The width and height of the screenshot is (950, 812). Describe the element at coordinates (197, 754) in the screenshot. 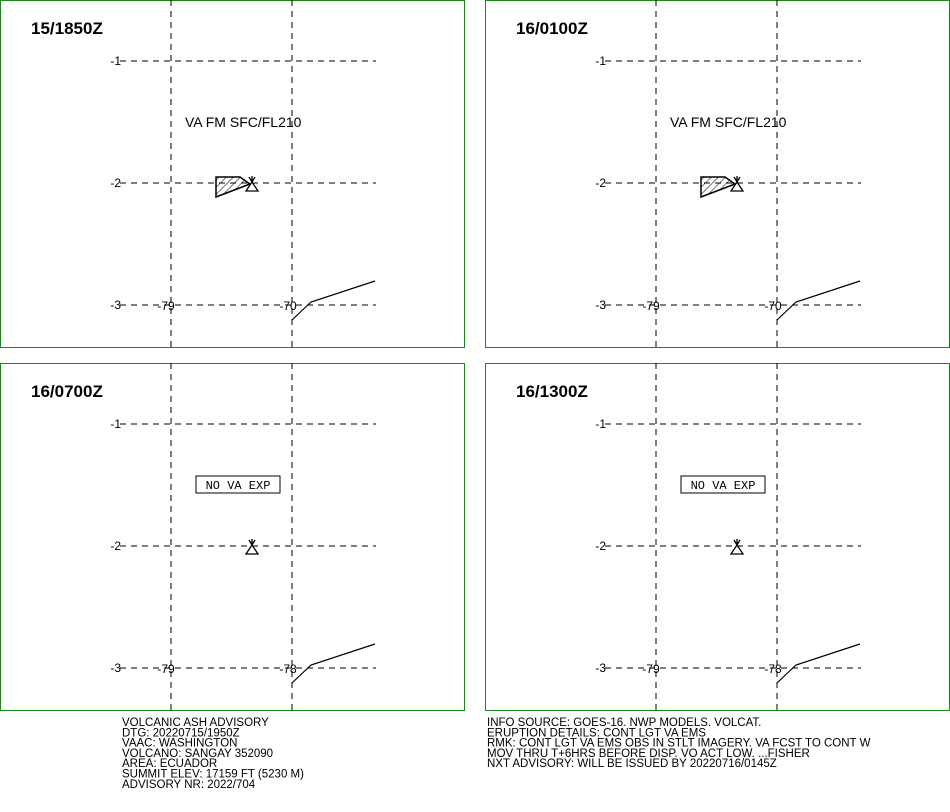

I see `footer-line: VOLCANO: SANGAY 352090` at that location.